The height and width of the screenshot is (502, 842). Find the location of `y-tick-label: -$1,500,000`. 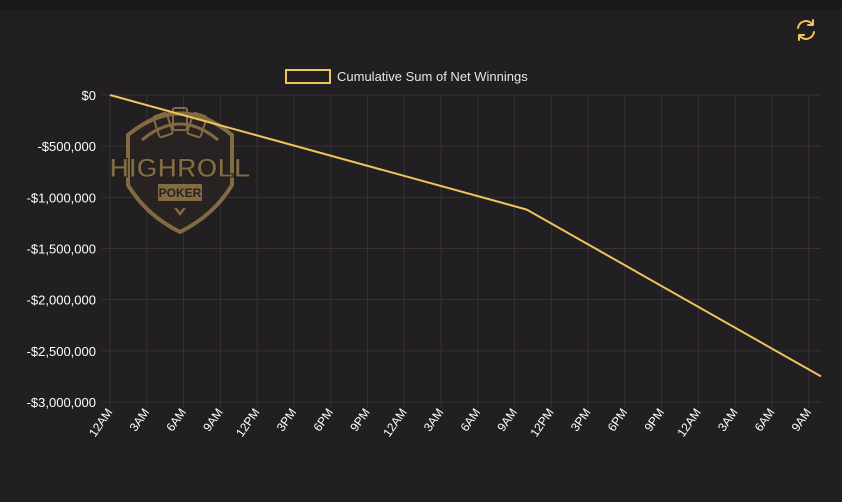

y-tick-label: -$1,500,000 is located at coordinates (61, 249).